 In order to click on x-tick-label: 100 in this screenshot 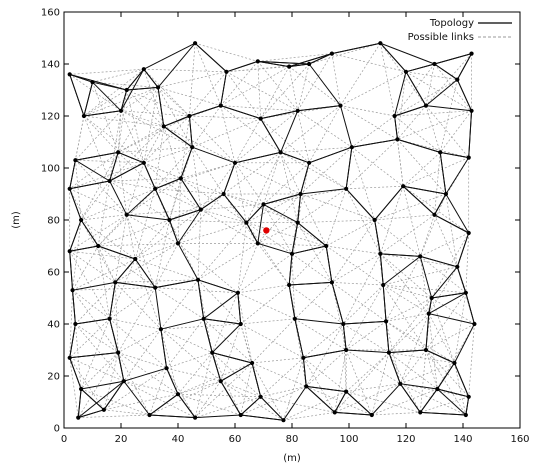, I will do `click(348, 439)`.